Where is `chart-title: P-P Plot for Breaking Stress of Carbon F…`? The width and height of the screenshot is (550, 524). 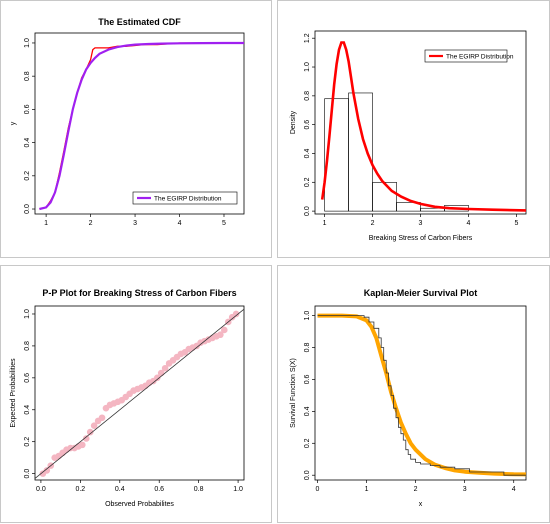 chart-title: P-P Plot for Breaking Stress of Carbon F… is located at coordinates (139, 293).